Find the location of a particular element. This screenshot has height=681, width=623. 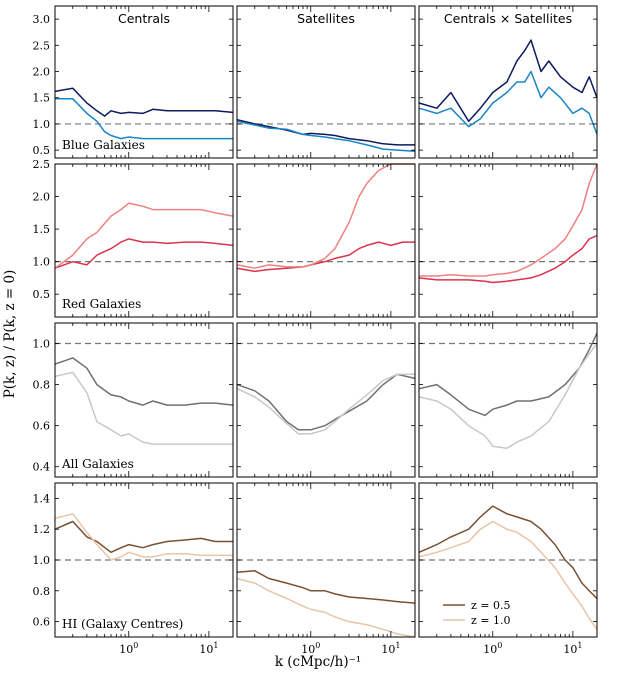

column-title: Centrals is located at coordinates (144, 18).